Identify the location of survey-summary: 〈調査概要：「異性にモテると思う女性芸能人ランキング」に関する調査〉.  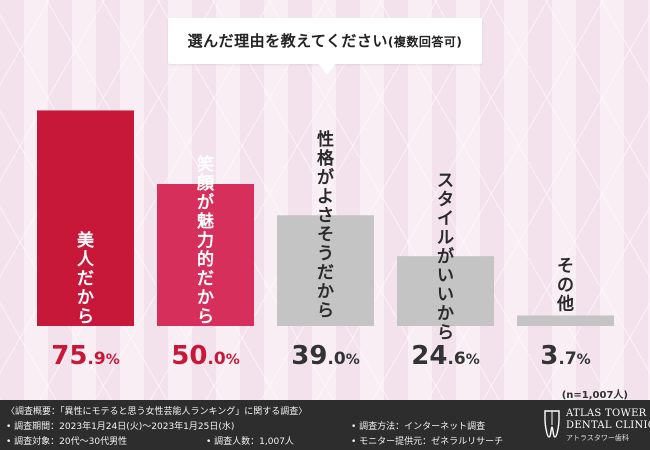
(157, 412).